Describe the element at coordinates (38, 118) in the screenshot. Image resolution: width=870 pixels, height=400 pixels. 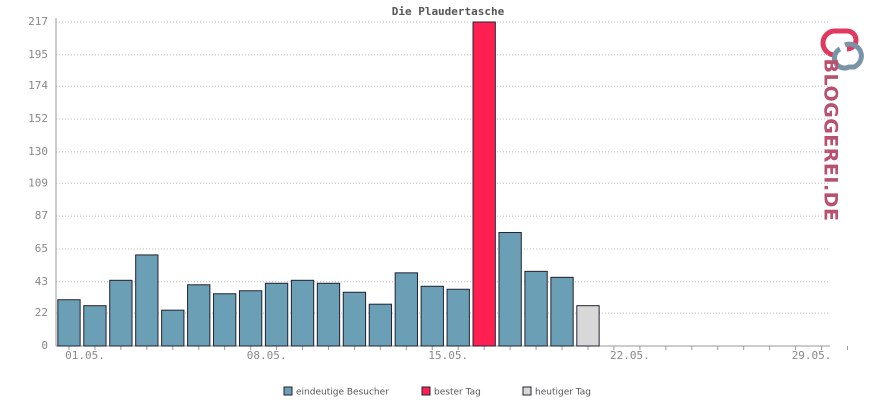
I see `y-tick-label: 152` at that location.